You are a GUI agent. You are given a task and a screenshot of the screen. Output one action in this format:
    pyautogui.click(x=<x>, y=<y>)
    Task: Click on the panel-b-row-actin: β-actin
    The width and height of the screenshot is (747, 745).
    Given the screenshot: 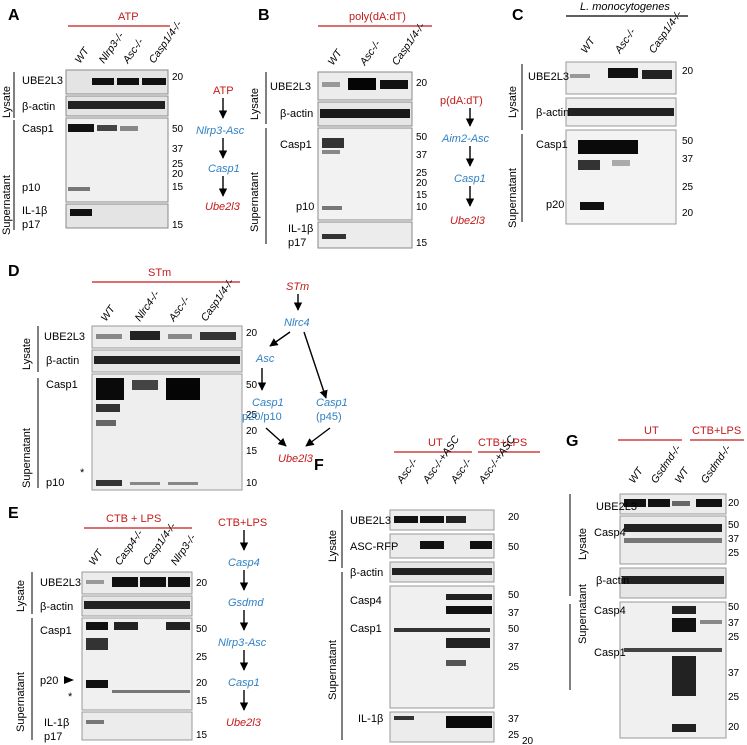 What is the action you would take?
    pyautogui.click(x=296, y=114)
    